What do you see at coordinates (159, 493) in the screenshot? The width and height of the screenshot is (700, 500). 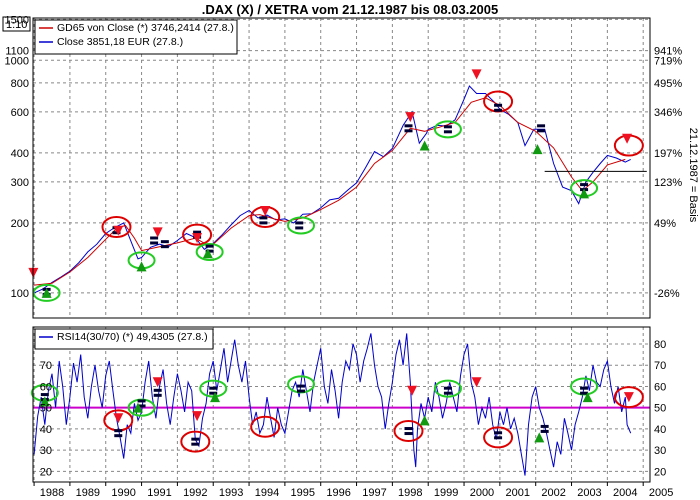 I see `x-tick-label: 1991` at bounding box center [159, 493].